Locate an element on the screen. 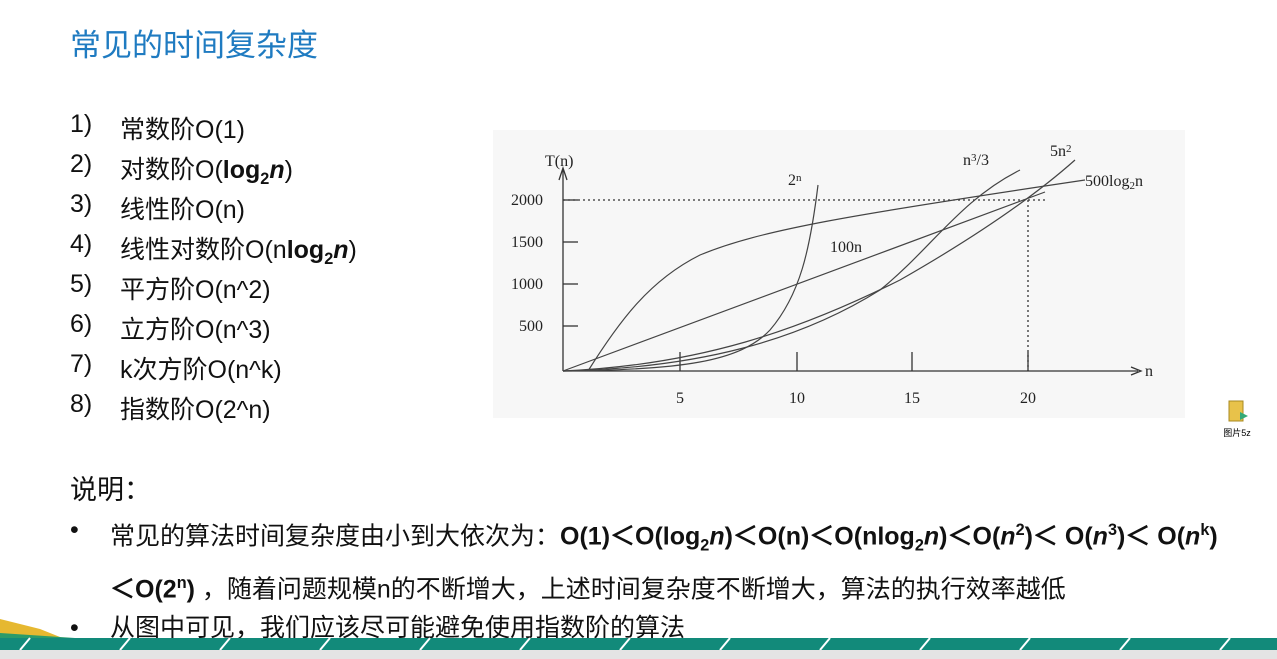  footer-decoration is located at coordinates (638, 639).